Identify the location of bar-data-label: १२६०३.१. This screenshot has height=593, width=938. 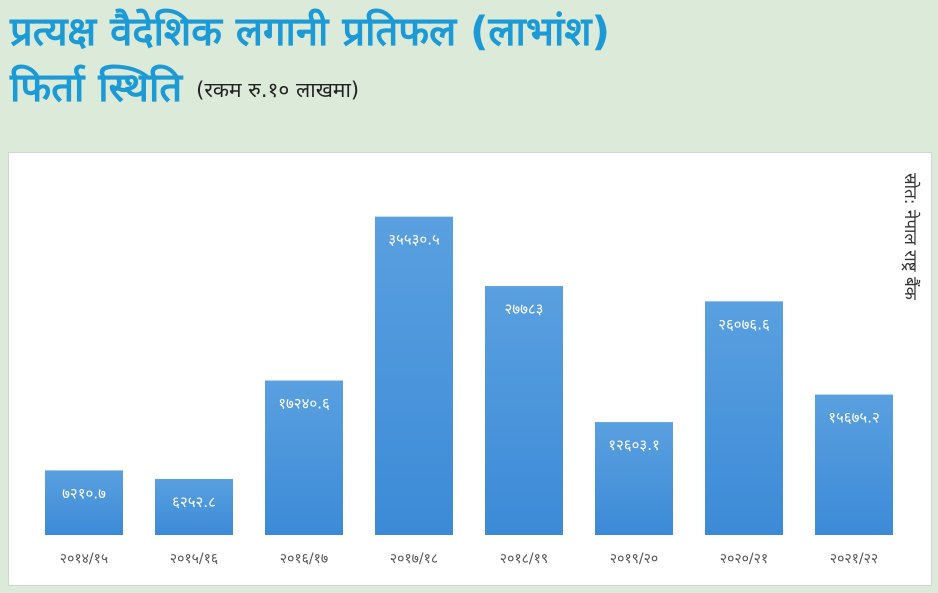
(634, 445).